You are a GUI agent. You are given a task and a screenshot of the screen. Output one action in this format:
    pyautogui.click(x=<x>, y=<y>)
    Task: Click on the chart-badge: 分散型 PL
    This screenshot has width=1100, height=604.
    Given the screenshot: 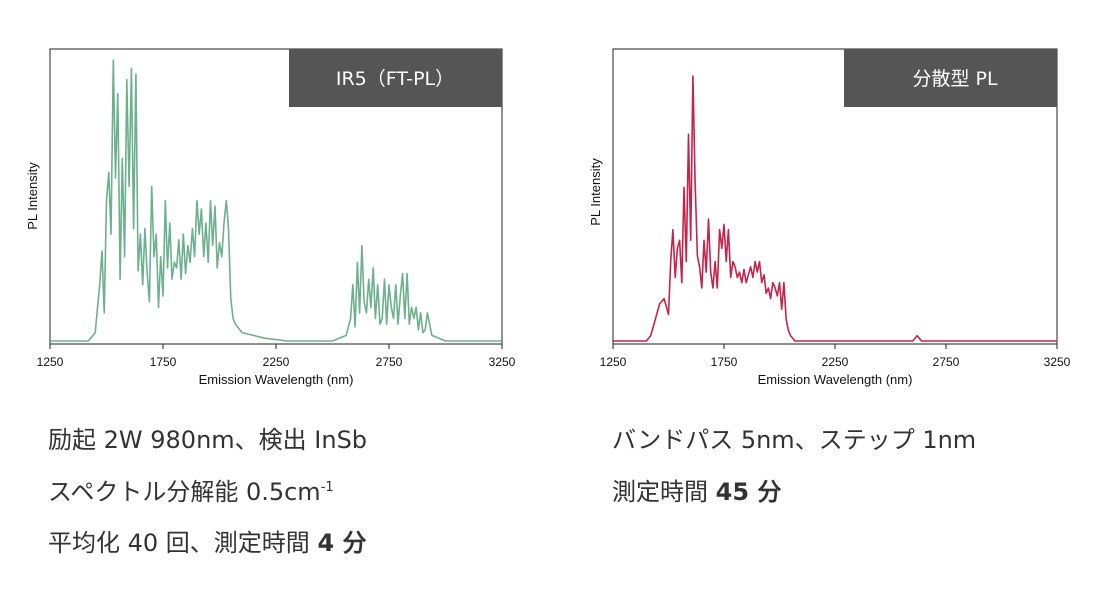 What is the action you would take?
    pyautogui.click(x=954, y=79)
    